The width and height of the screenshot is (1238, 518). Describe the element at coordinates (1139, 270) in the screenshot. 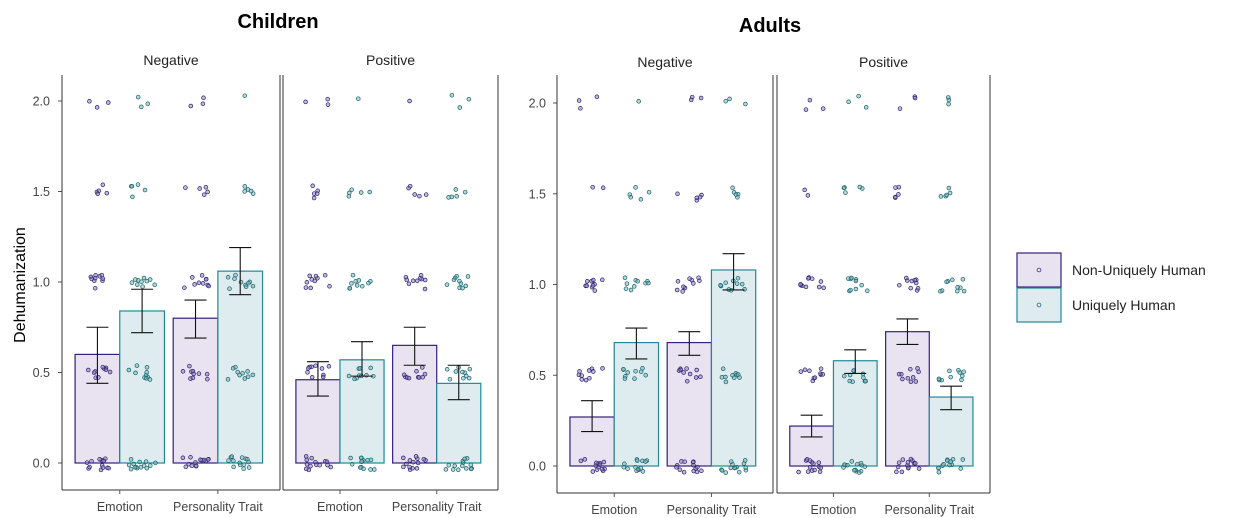

I see `legend-label: Non-Uniquely Human` at that location.